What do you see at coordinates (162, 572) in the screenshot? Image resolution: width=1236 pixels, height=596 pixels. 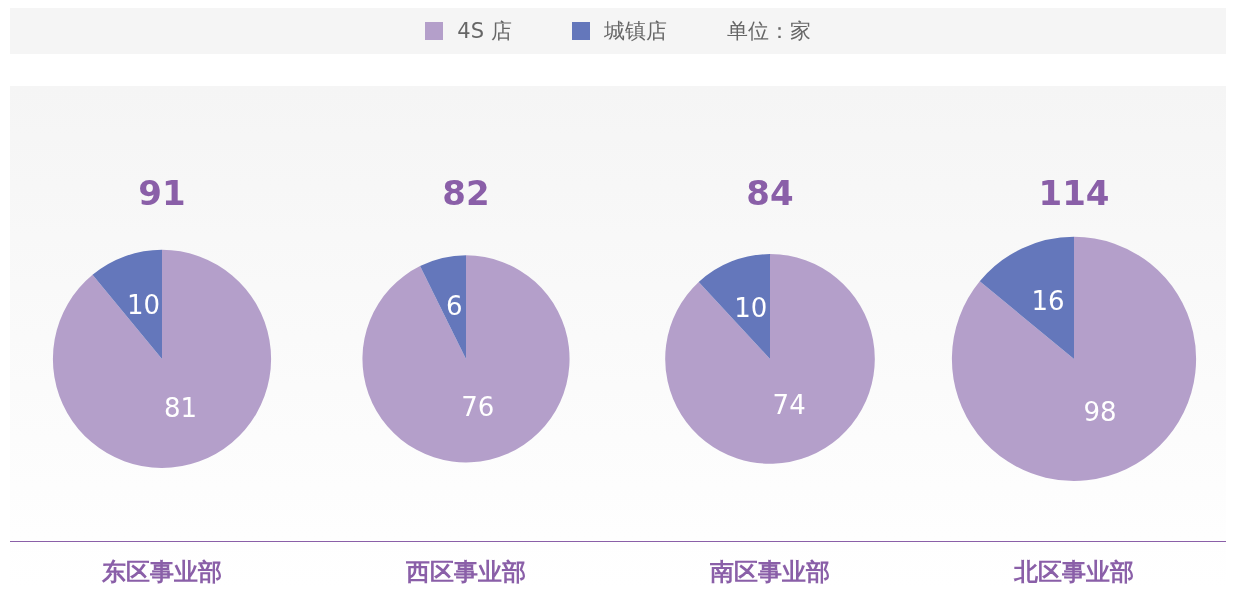 I see `text: 东区事业部` at bounding box center [162, 572].